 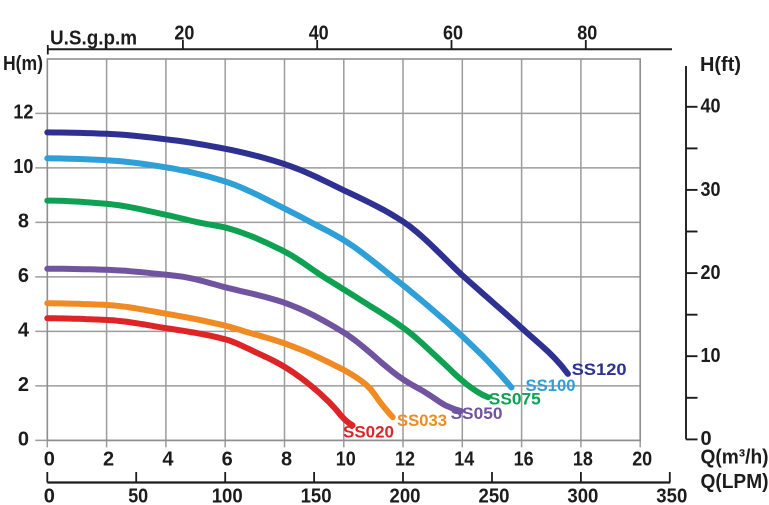 What do you see at coordinates (464, 459) in the screenshot?
I see `svg-text: 14` at bounding box center [464, 459].